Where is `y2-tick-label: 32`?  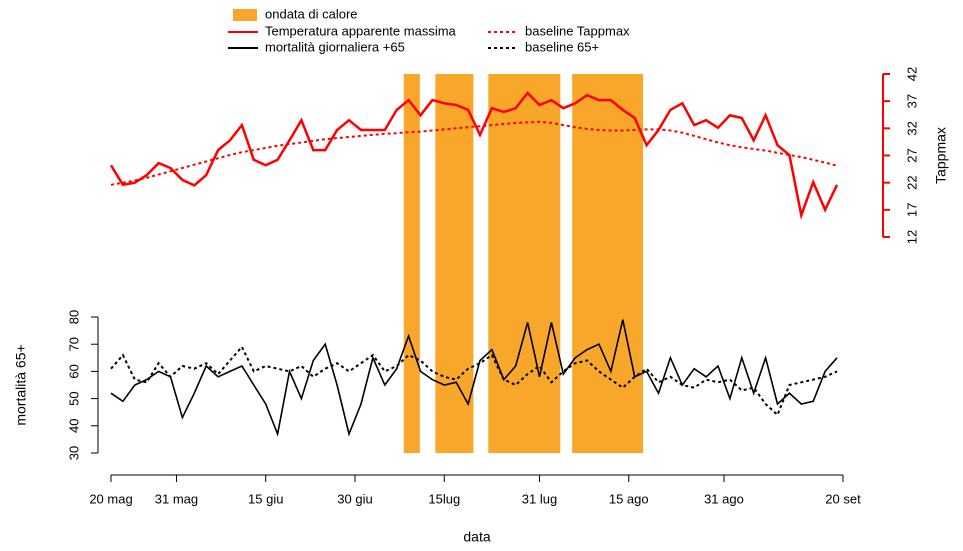
y2-tick-label: 32 is located at coordinates (911, 128).